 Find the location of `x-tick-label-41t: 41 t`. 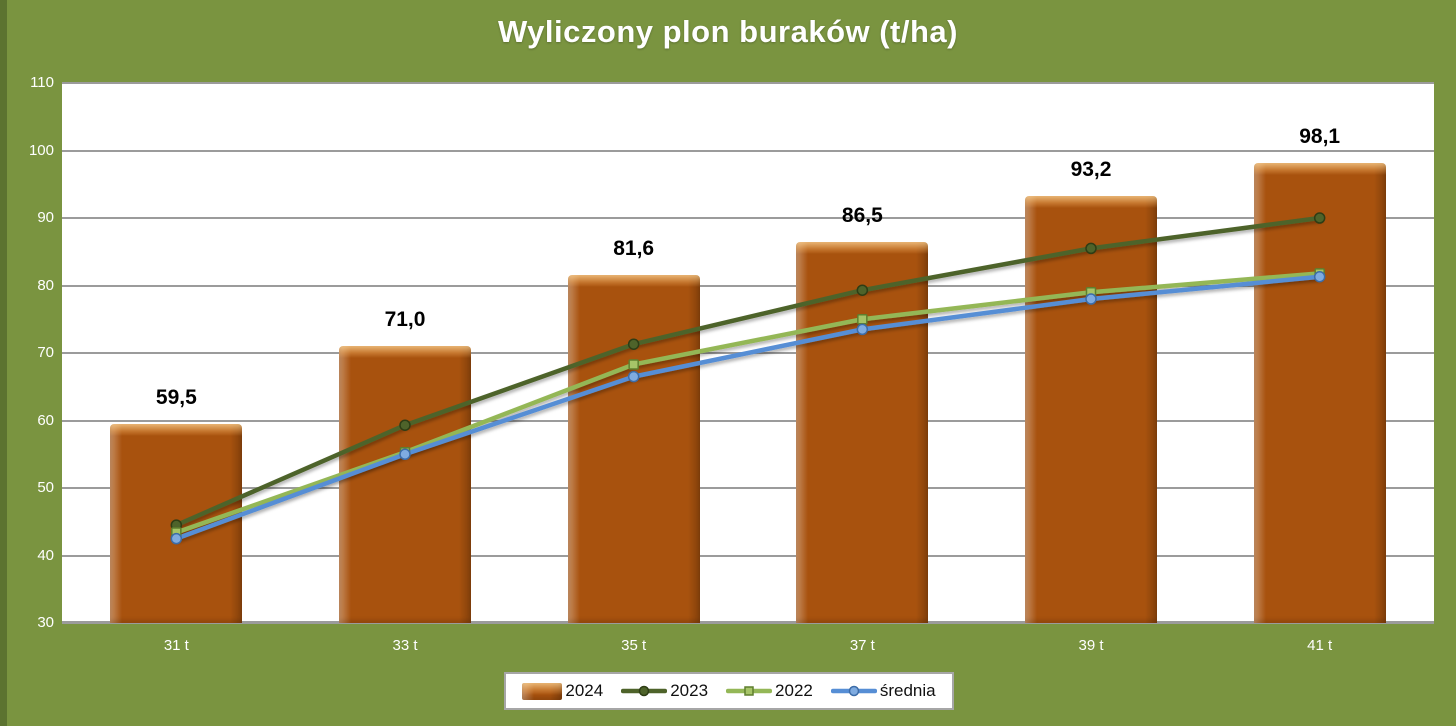

x-tick-label-41t: 41 t is located at coordinates (1320, 645).